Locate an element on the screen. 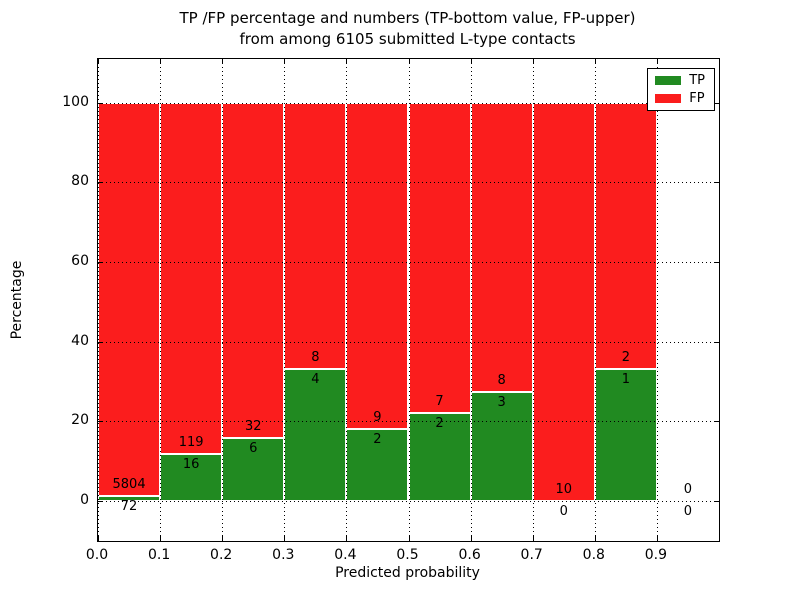 This screenshot has width=800, height=600. x-tick-label: 0.5 is located at coordinates (407, 555).